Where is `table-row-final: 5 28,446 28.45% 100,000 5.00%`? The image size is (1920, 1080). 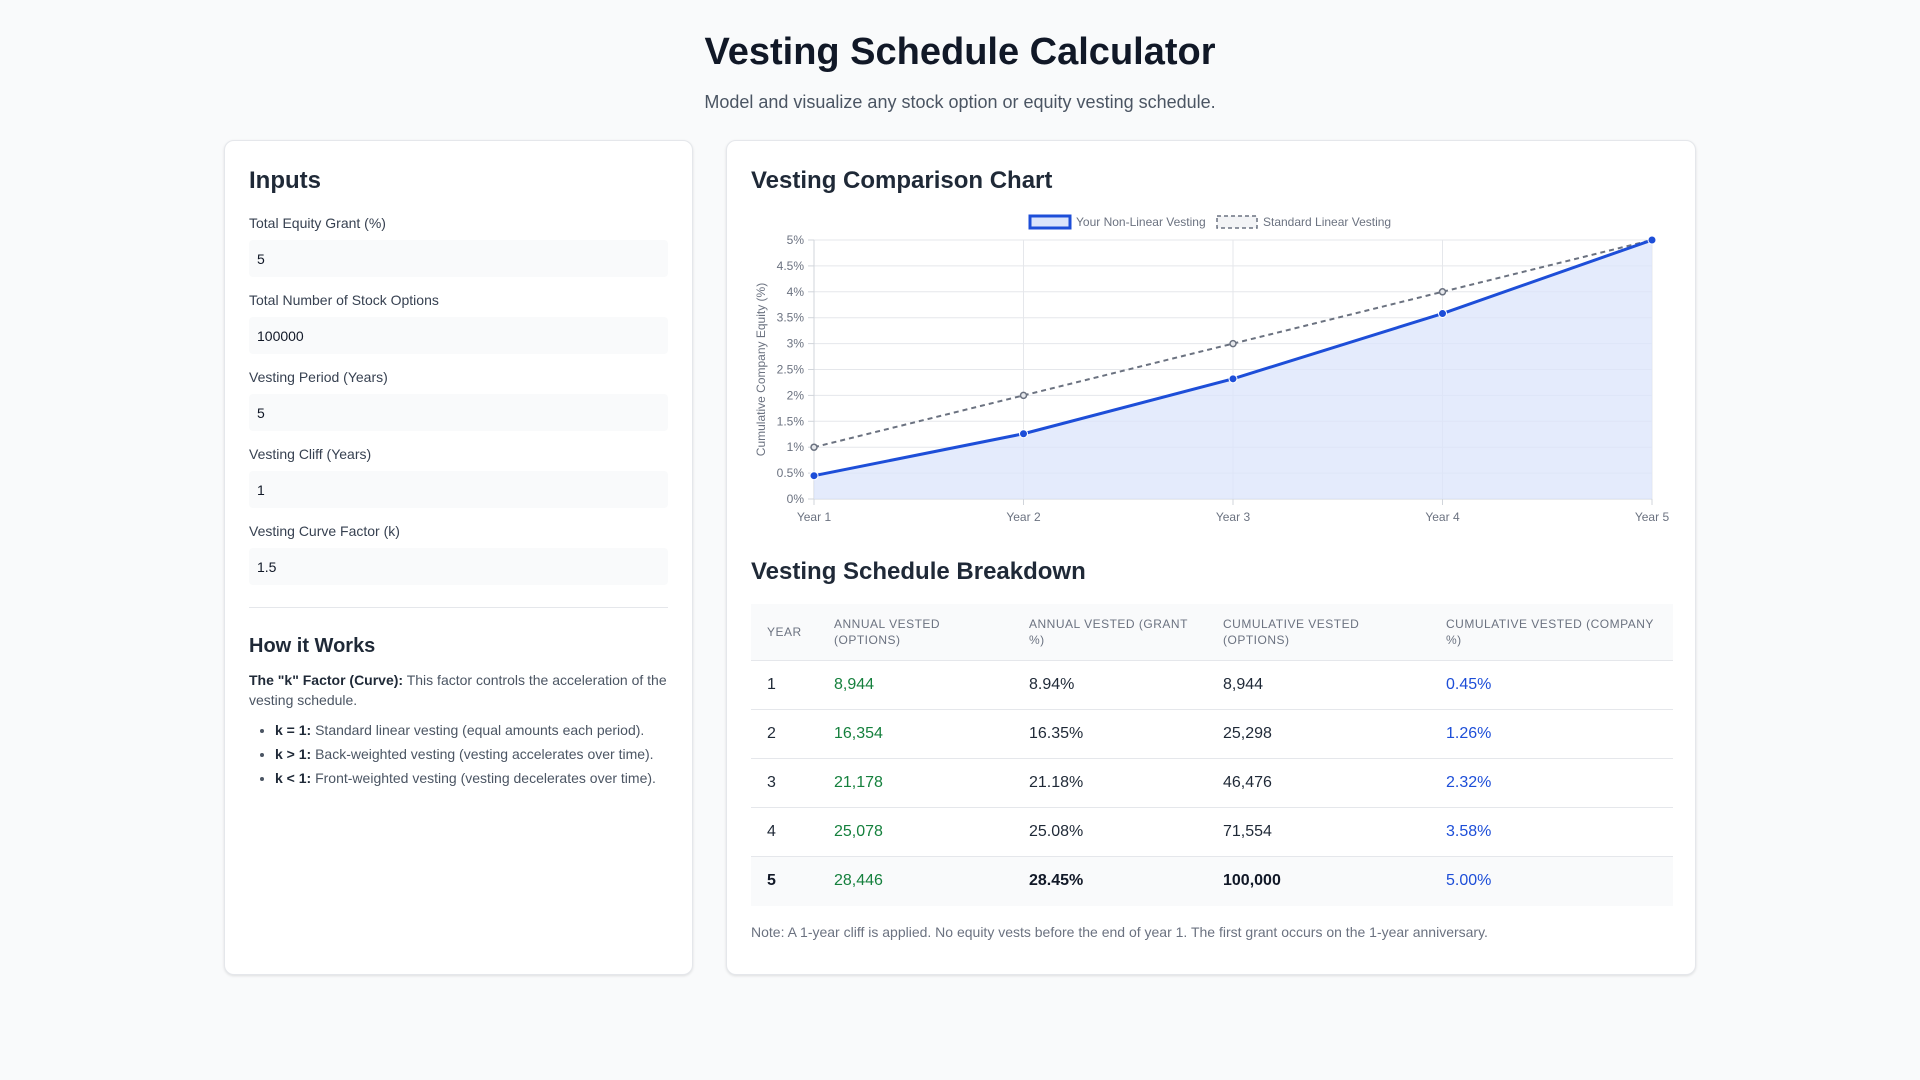
table-row-final: 5 28,446 28.45% 100,000 5.00% is located at coordinates (1212, 881).